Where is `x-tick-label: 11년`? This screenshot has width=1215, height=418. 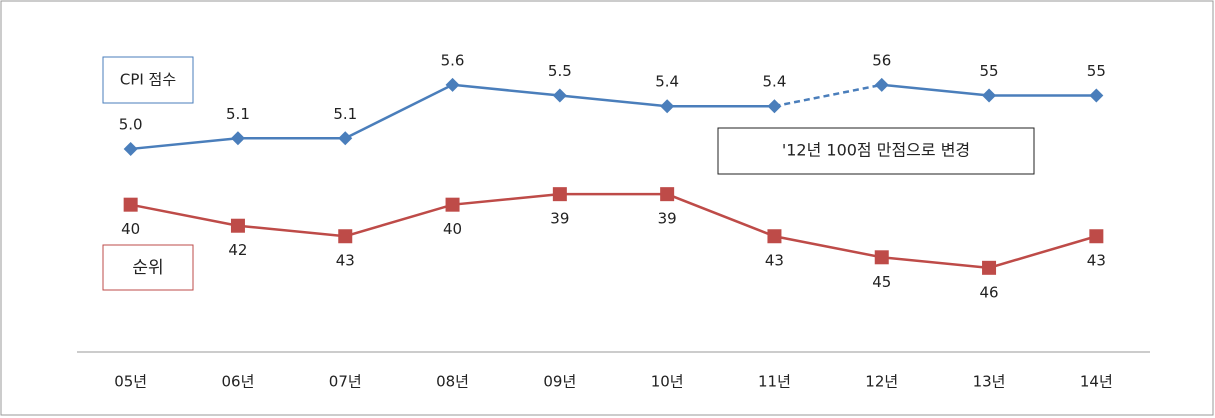 x-tick-label: 11년 is located at coordinates (774, 382).